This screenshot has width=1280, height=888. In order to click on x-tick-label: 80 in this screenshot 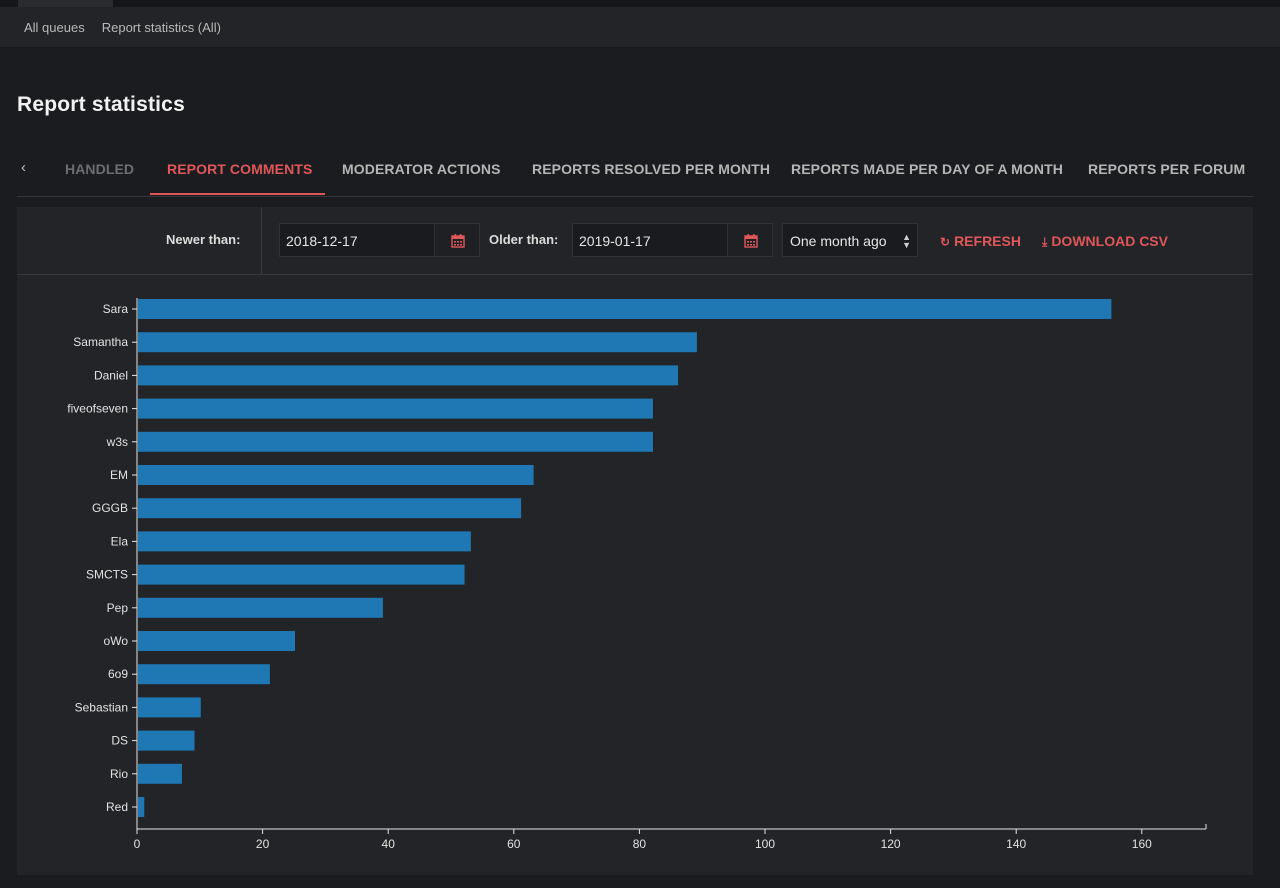, I will do `click(640, 844)`.